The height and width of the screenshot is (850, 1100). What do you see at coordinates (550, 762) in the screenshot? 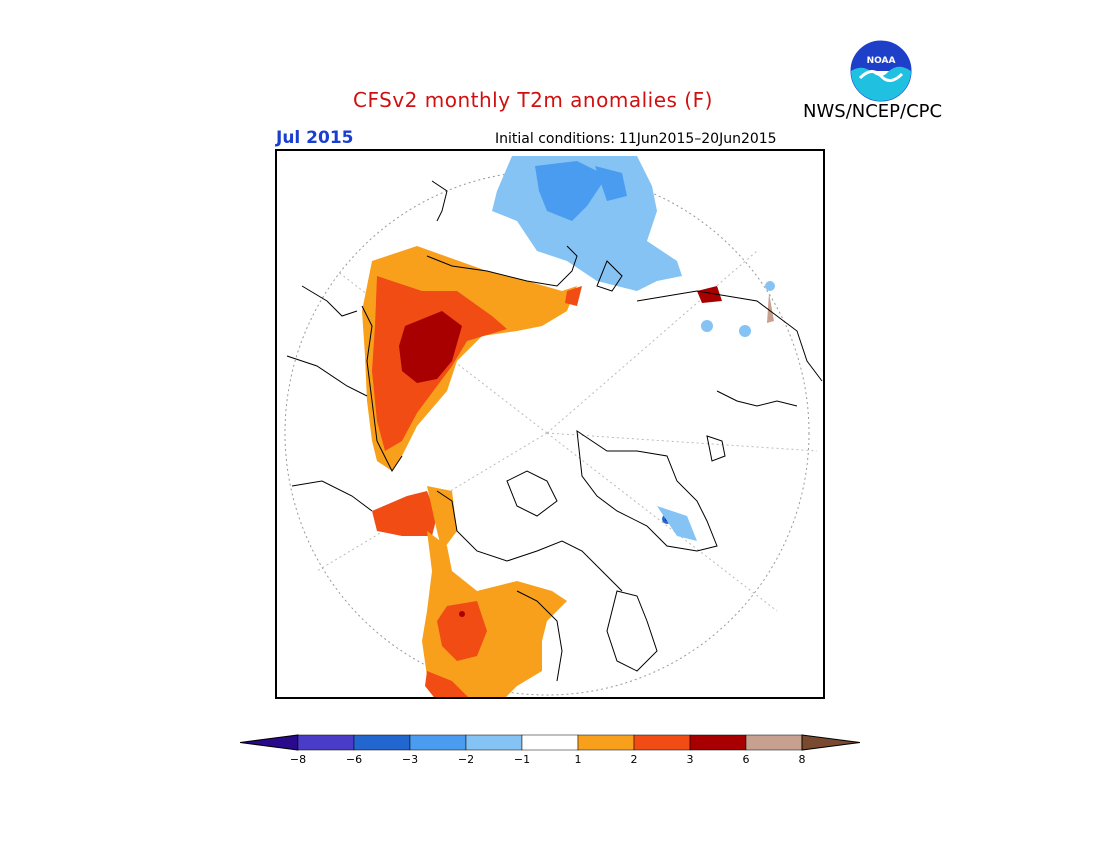
I see `colorbar-labels: −8 −6 −3 −2 −1 1 2 3 6 8` at bounding box center [550, 762].